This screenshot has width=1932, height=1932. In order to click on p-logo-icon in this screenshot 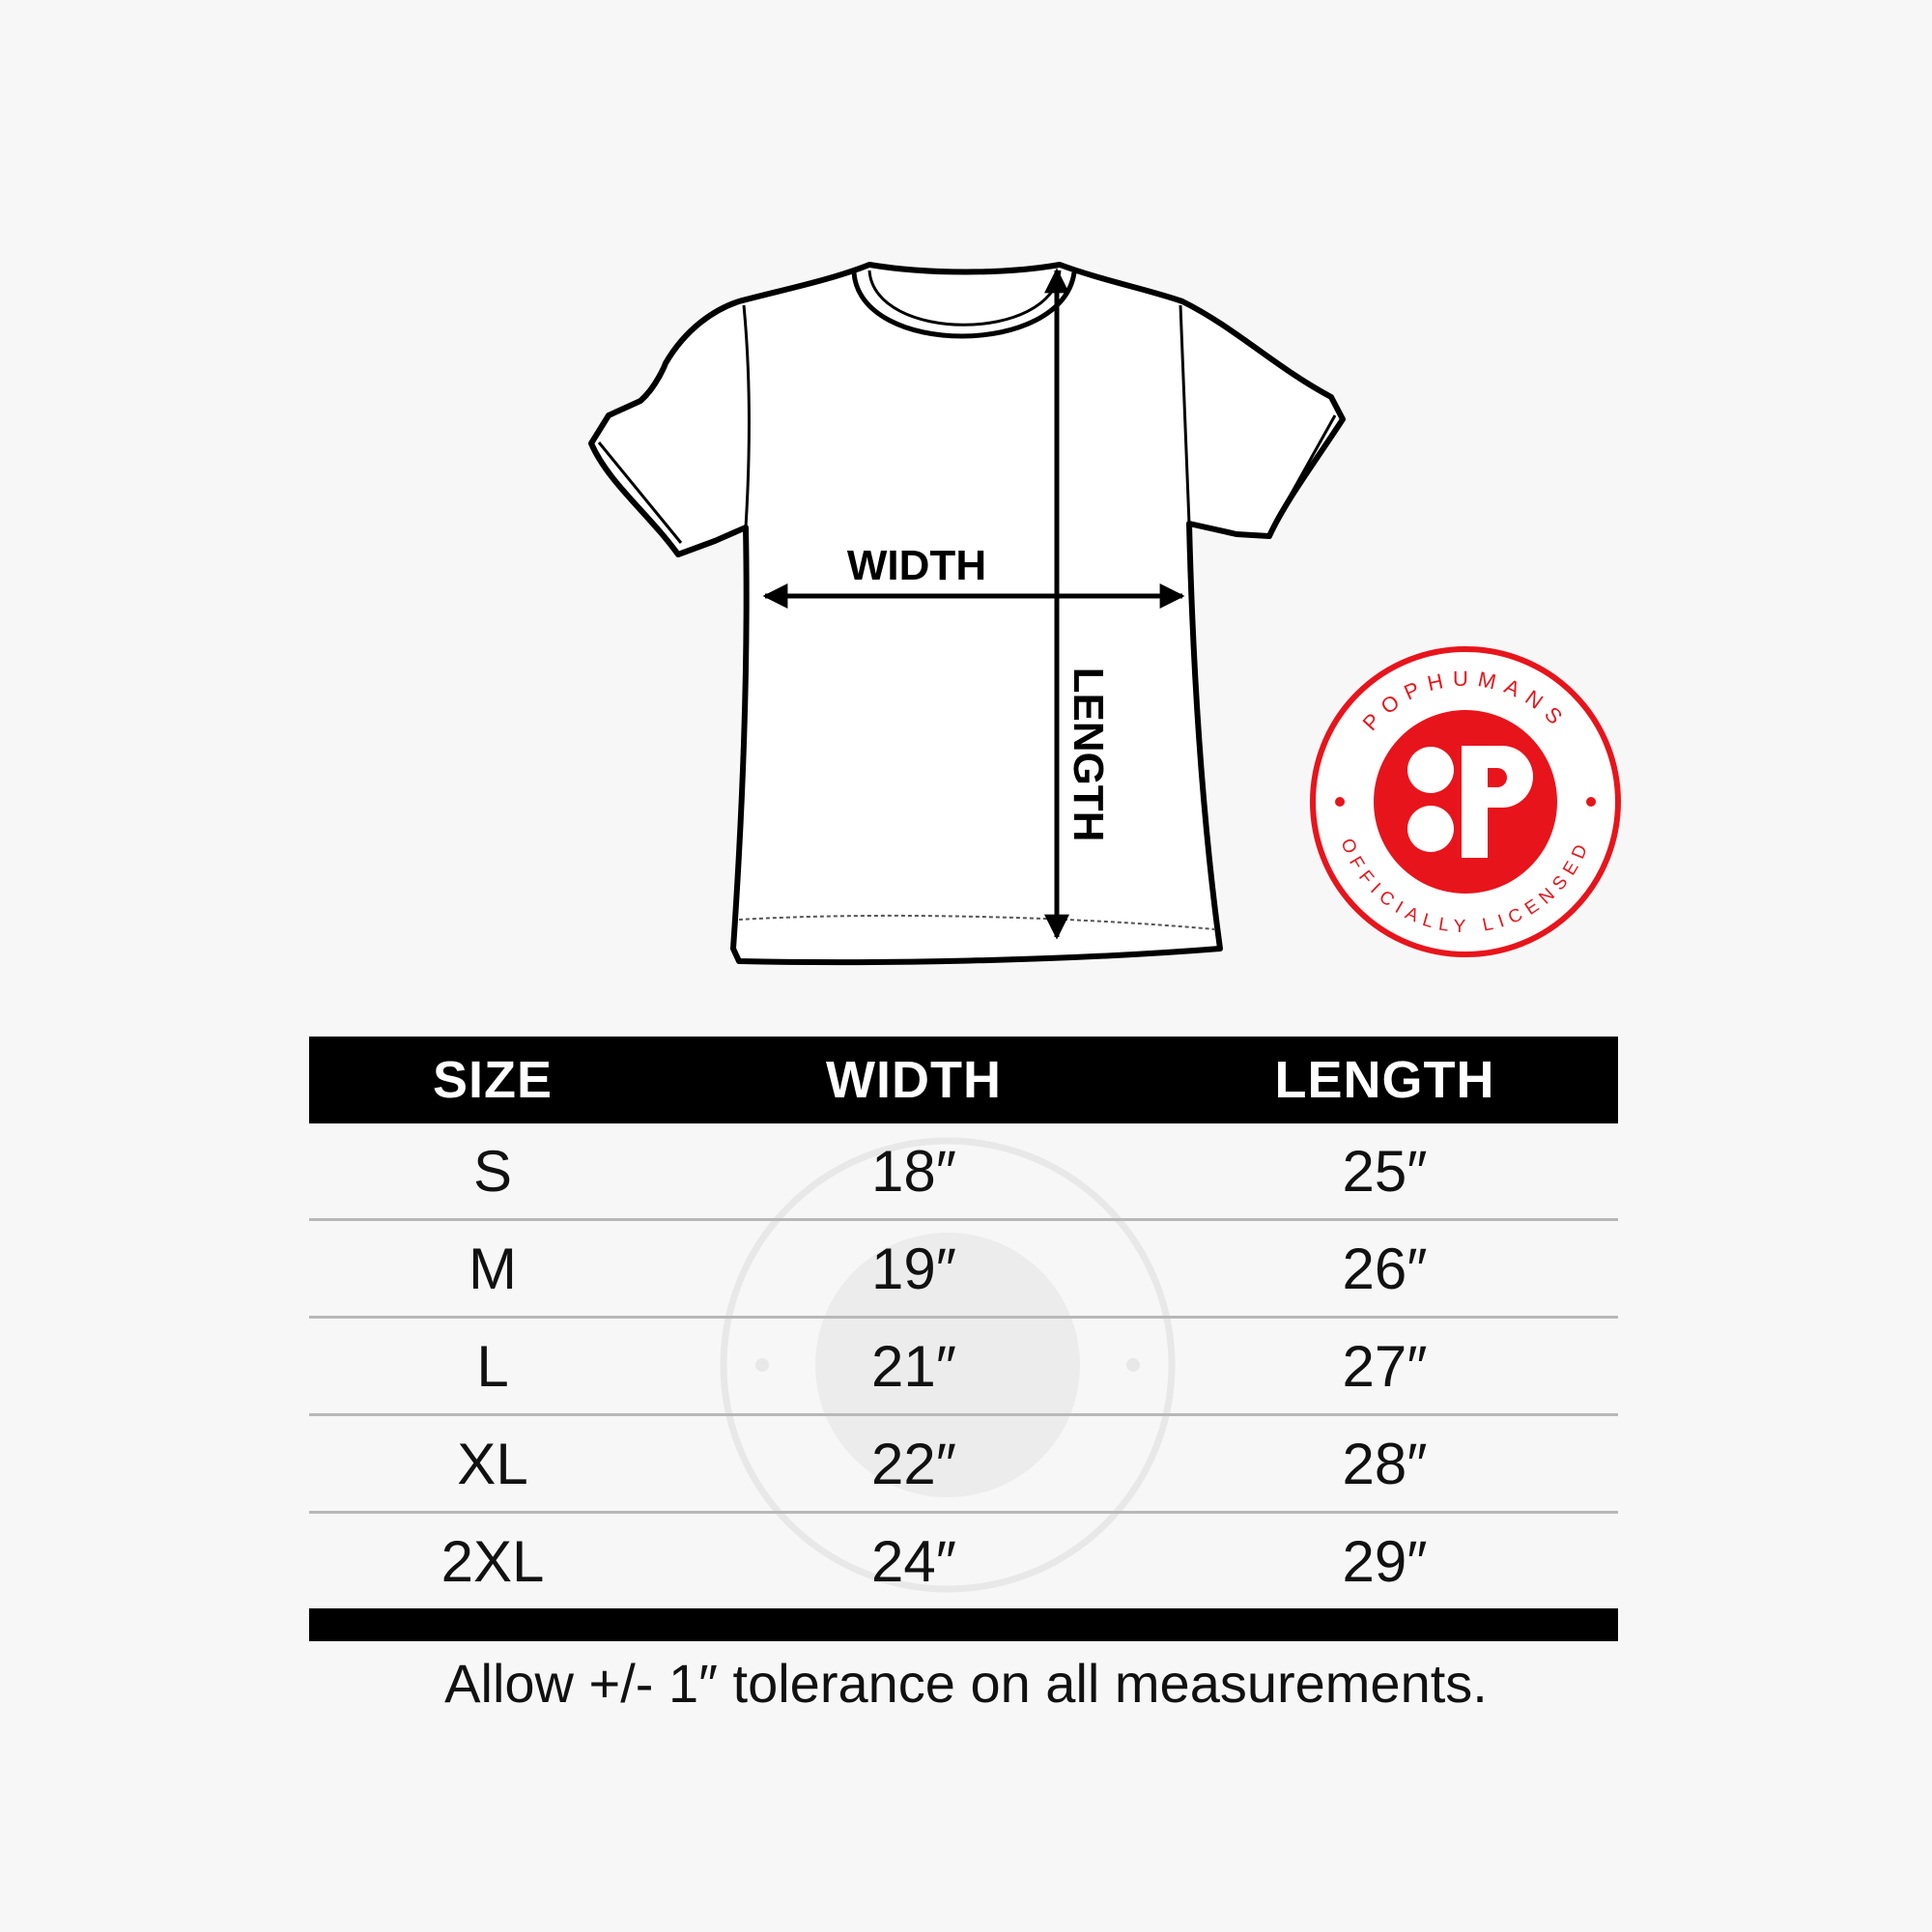, I will do `click(1497, 802)`.